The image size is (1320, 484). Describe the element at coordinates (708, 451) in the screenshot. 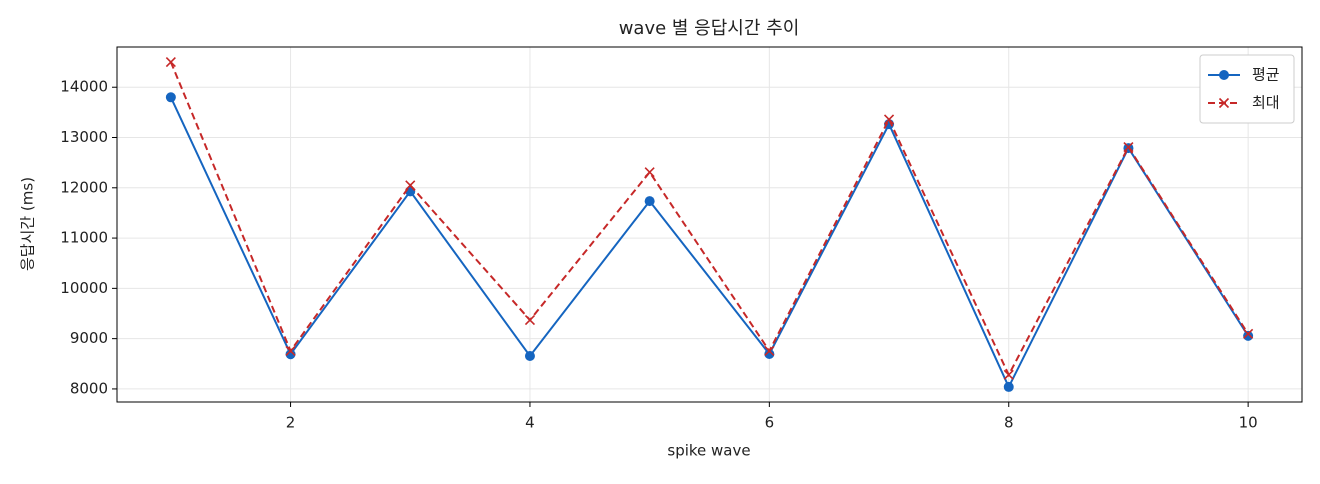

I see `x-axis-label: spike wave` at that location.